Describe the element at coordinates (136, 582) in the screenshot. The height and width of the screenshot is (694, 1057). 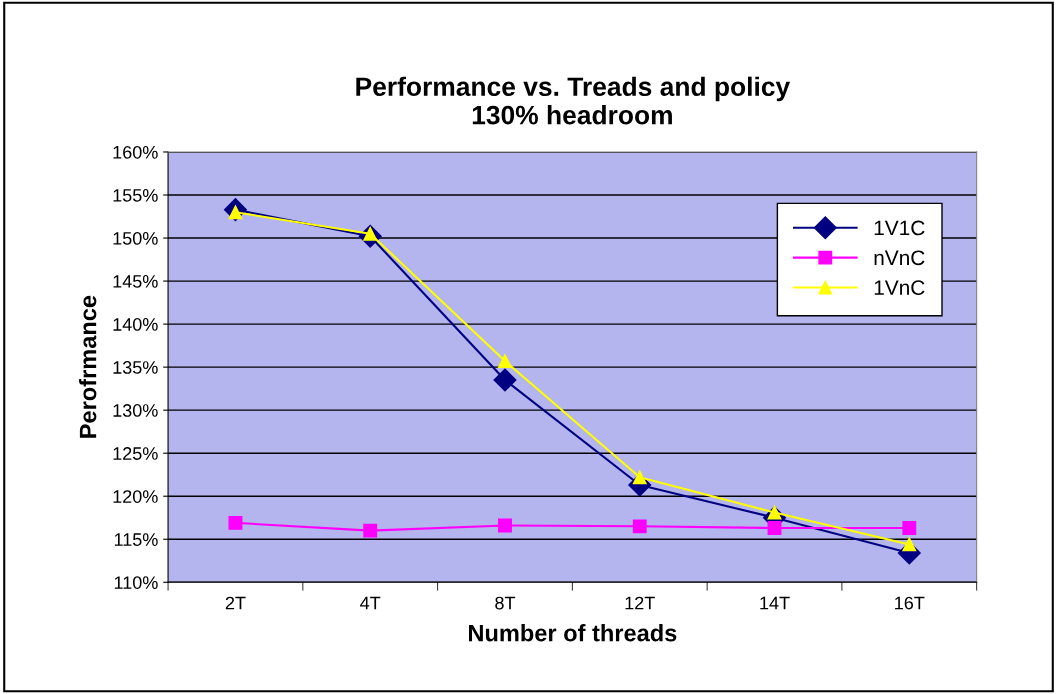
I see `y-tick-label: 110%` at that location.